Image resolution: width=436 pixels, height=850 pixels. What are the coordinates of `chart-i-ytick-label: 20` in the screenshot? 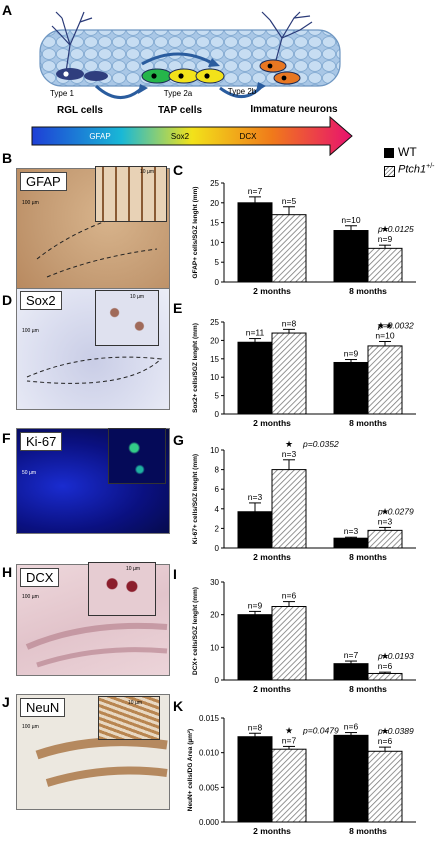 It's located at (214, 615).